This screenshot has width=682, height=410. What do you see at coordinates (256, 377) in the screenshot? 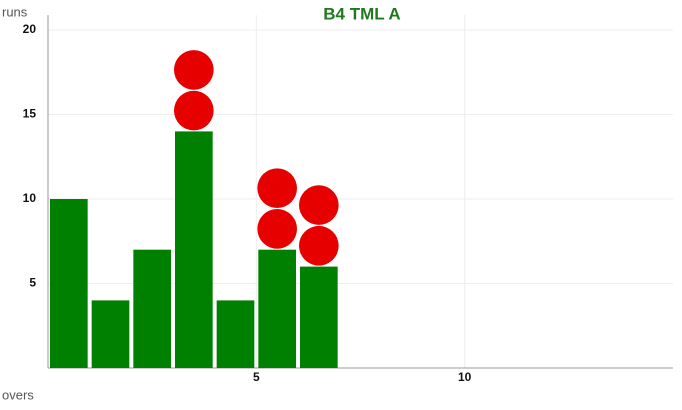
I see `x-tick-label: 5` at bounding box center [256, 377].